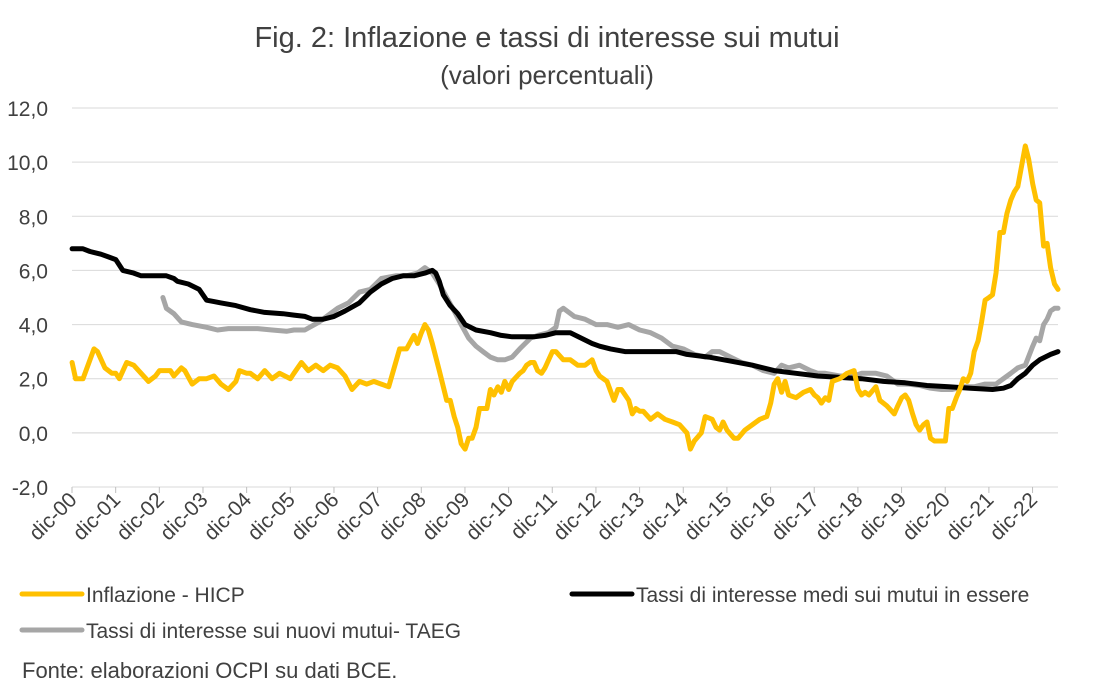 The image size is (1094, 693). I want to click on x-tick-label: dic-04, so click(227, 516).